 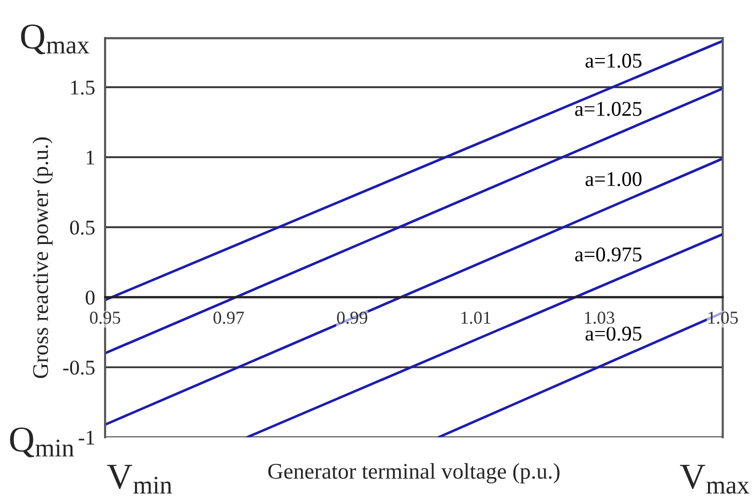 What do you see at coordinates (229, 318) in the screenshot?
I see `x-tick-label: 0.97` at bounding box center [229, 318].